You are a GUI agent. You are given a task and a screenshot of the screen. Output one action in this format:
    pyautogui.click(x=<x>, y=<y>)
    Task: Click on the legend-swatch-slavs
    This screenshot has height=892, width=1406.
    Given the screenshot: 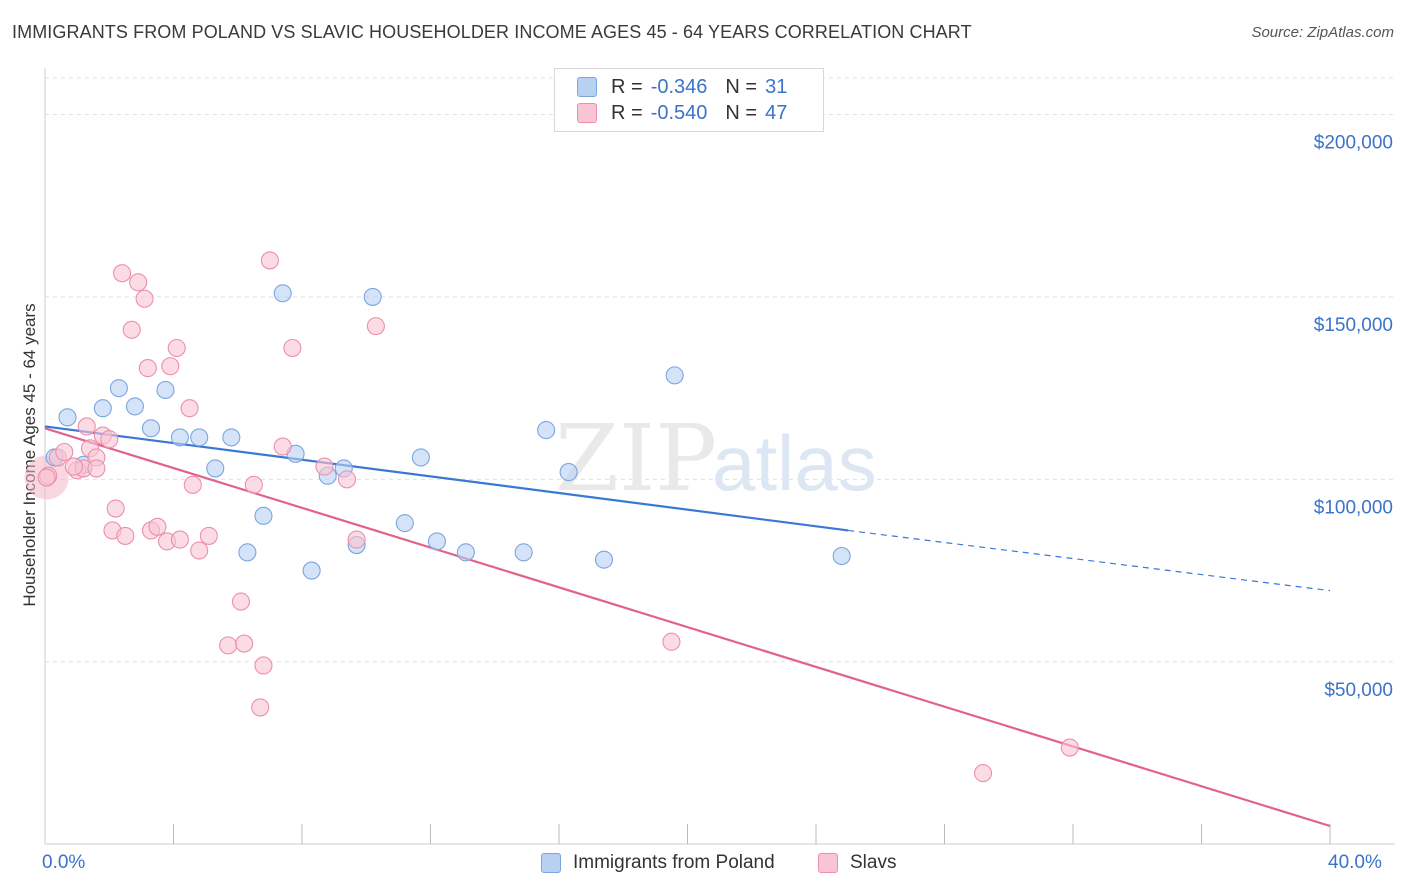 What is the action you would take?
    pyautogui.click(x=587, y=113)
    